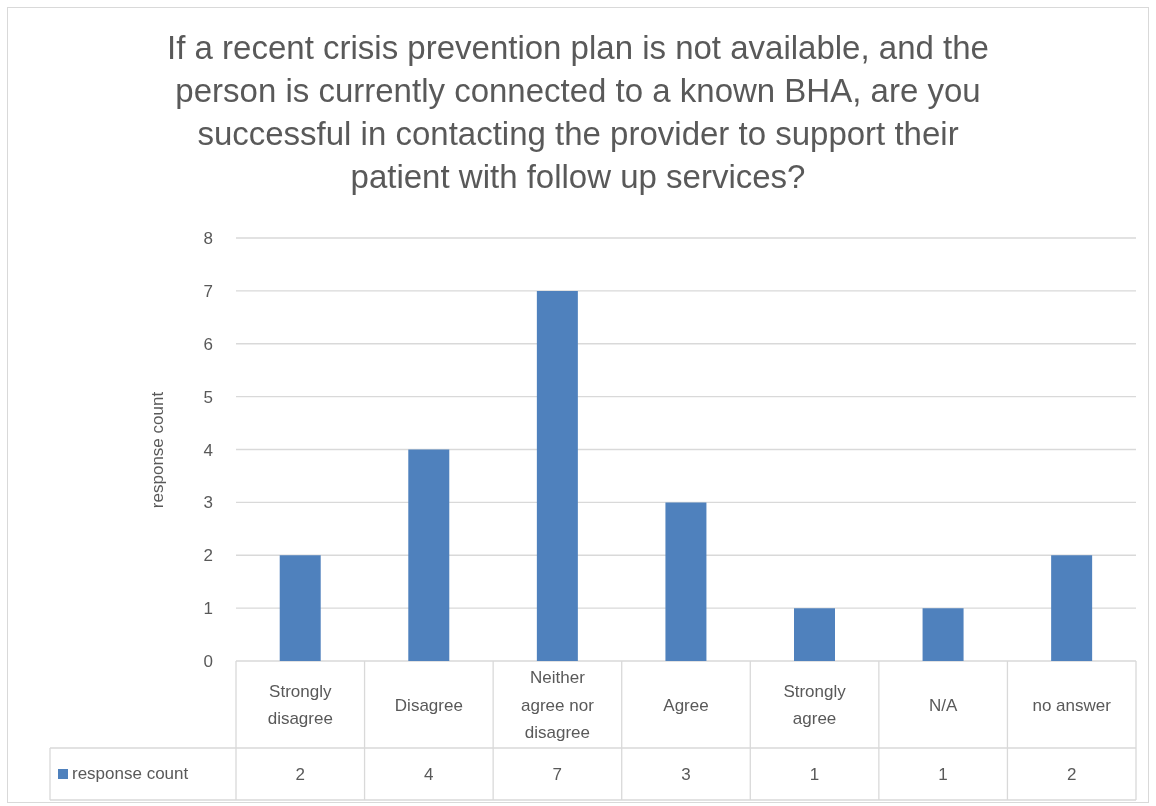 The height and width of the screenshot is (806, 1156). I want to click on x-tick-label: N/A, so click(943, 705).